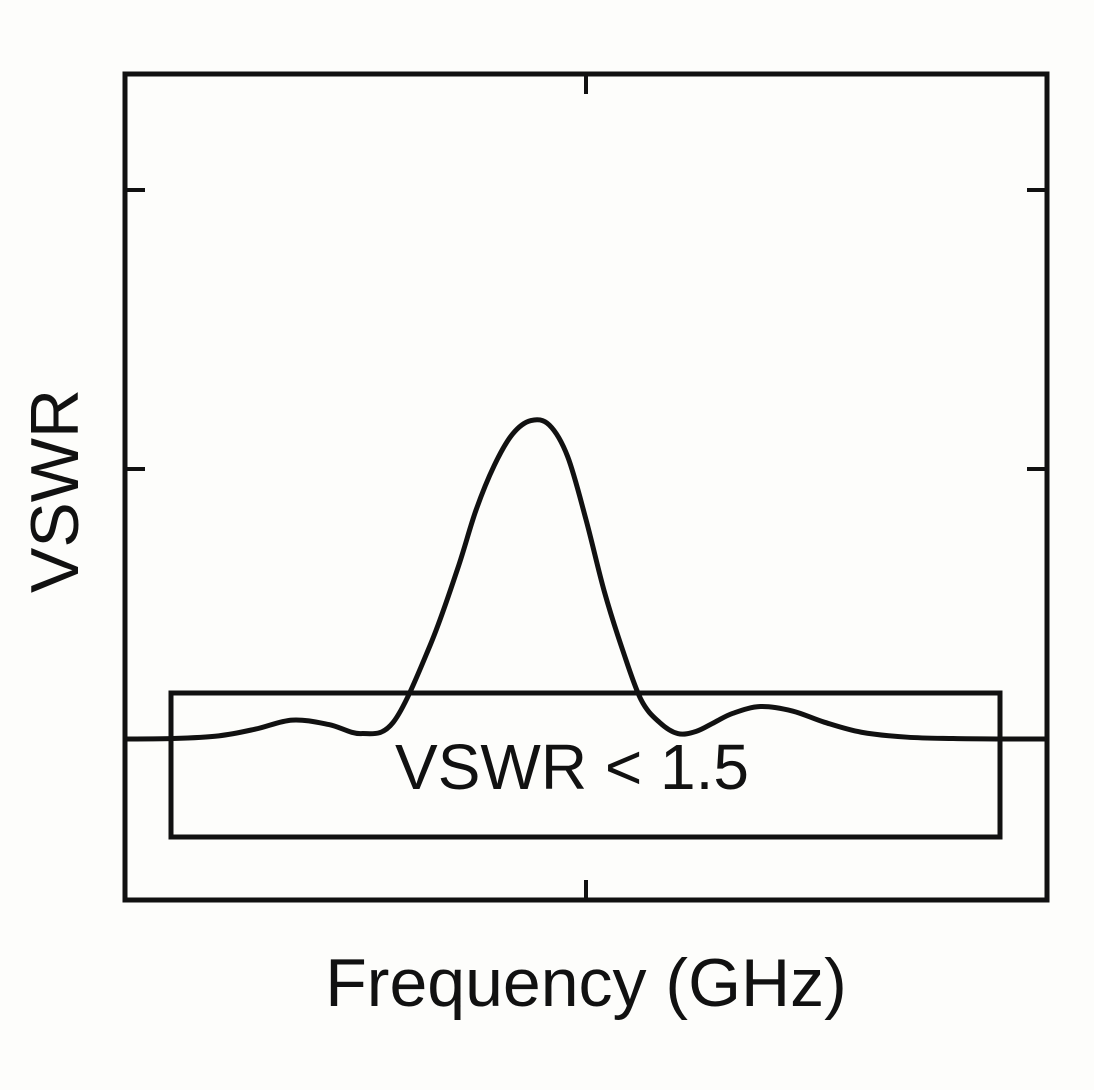 The width and height of the screenshot is (1094, 1090). I want to click on threshold-label: VSWR < 1.5, so click(572, 767).